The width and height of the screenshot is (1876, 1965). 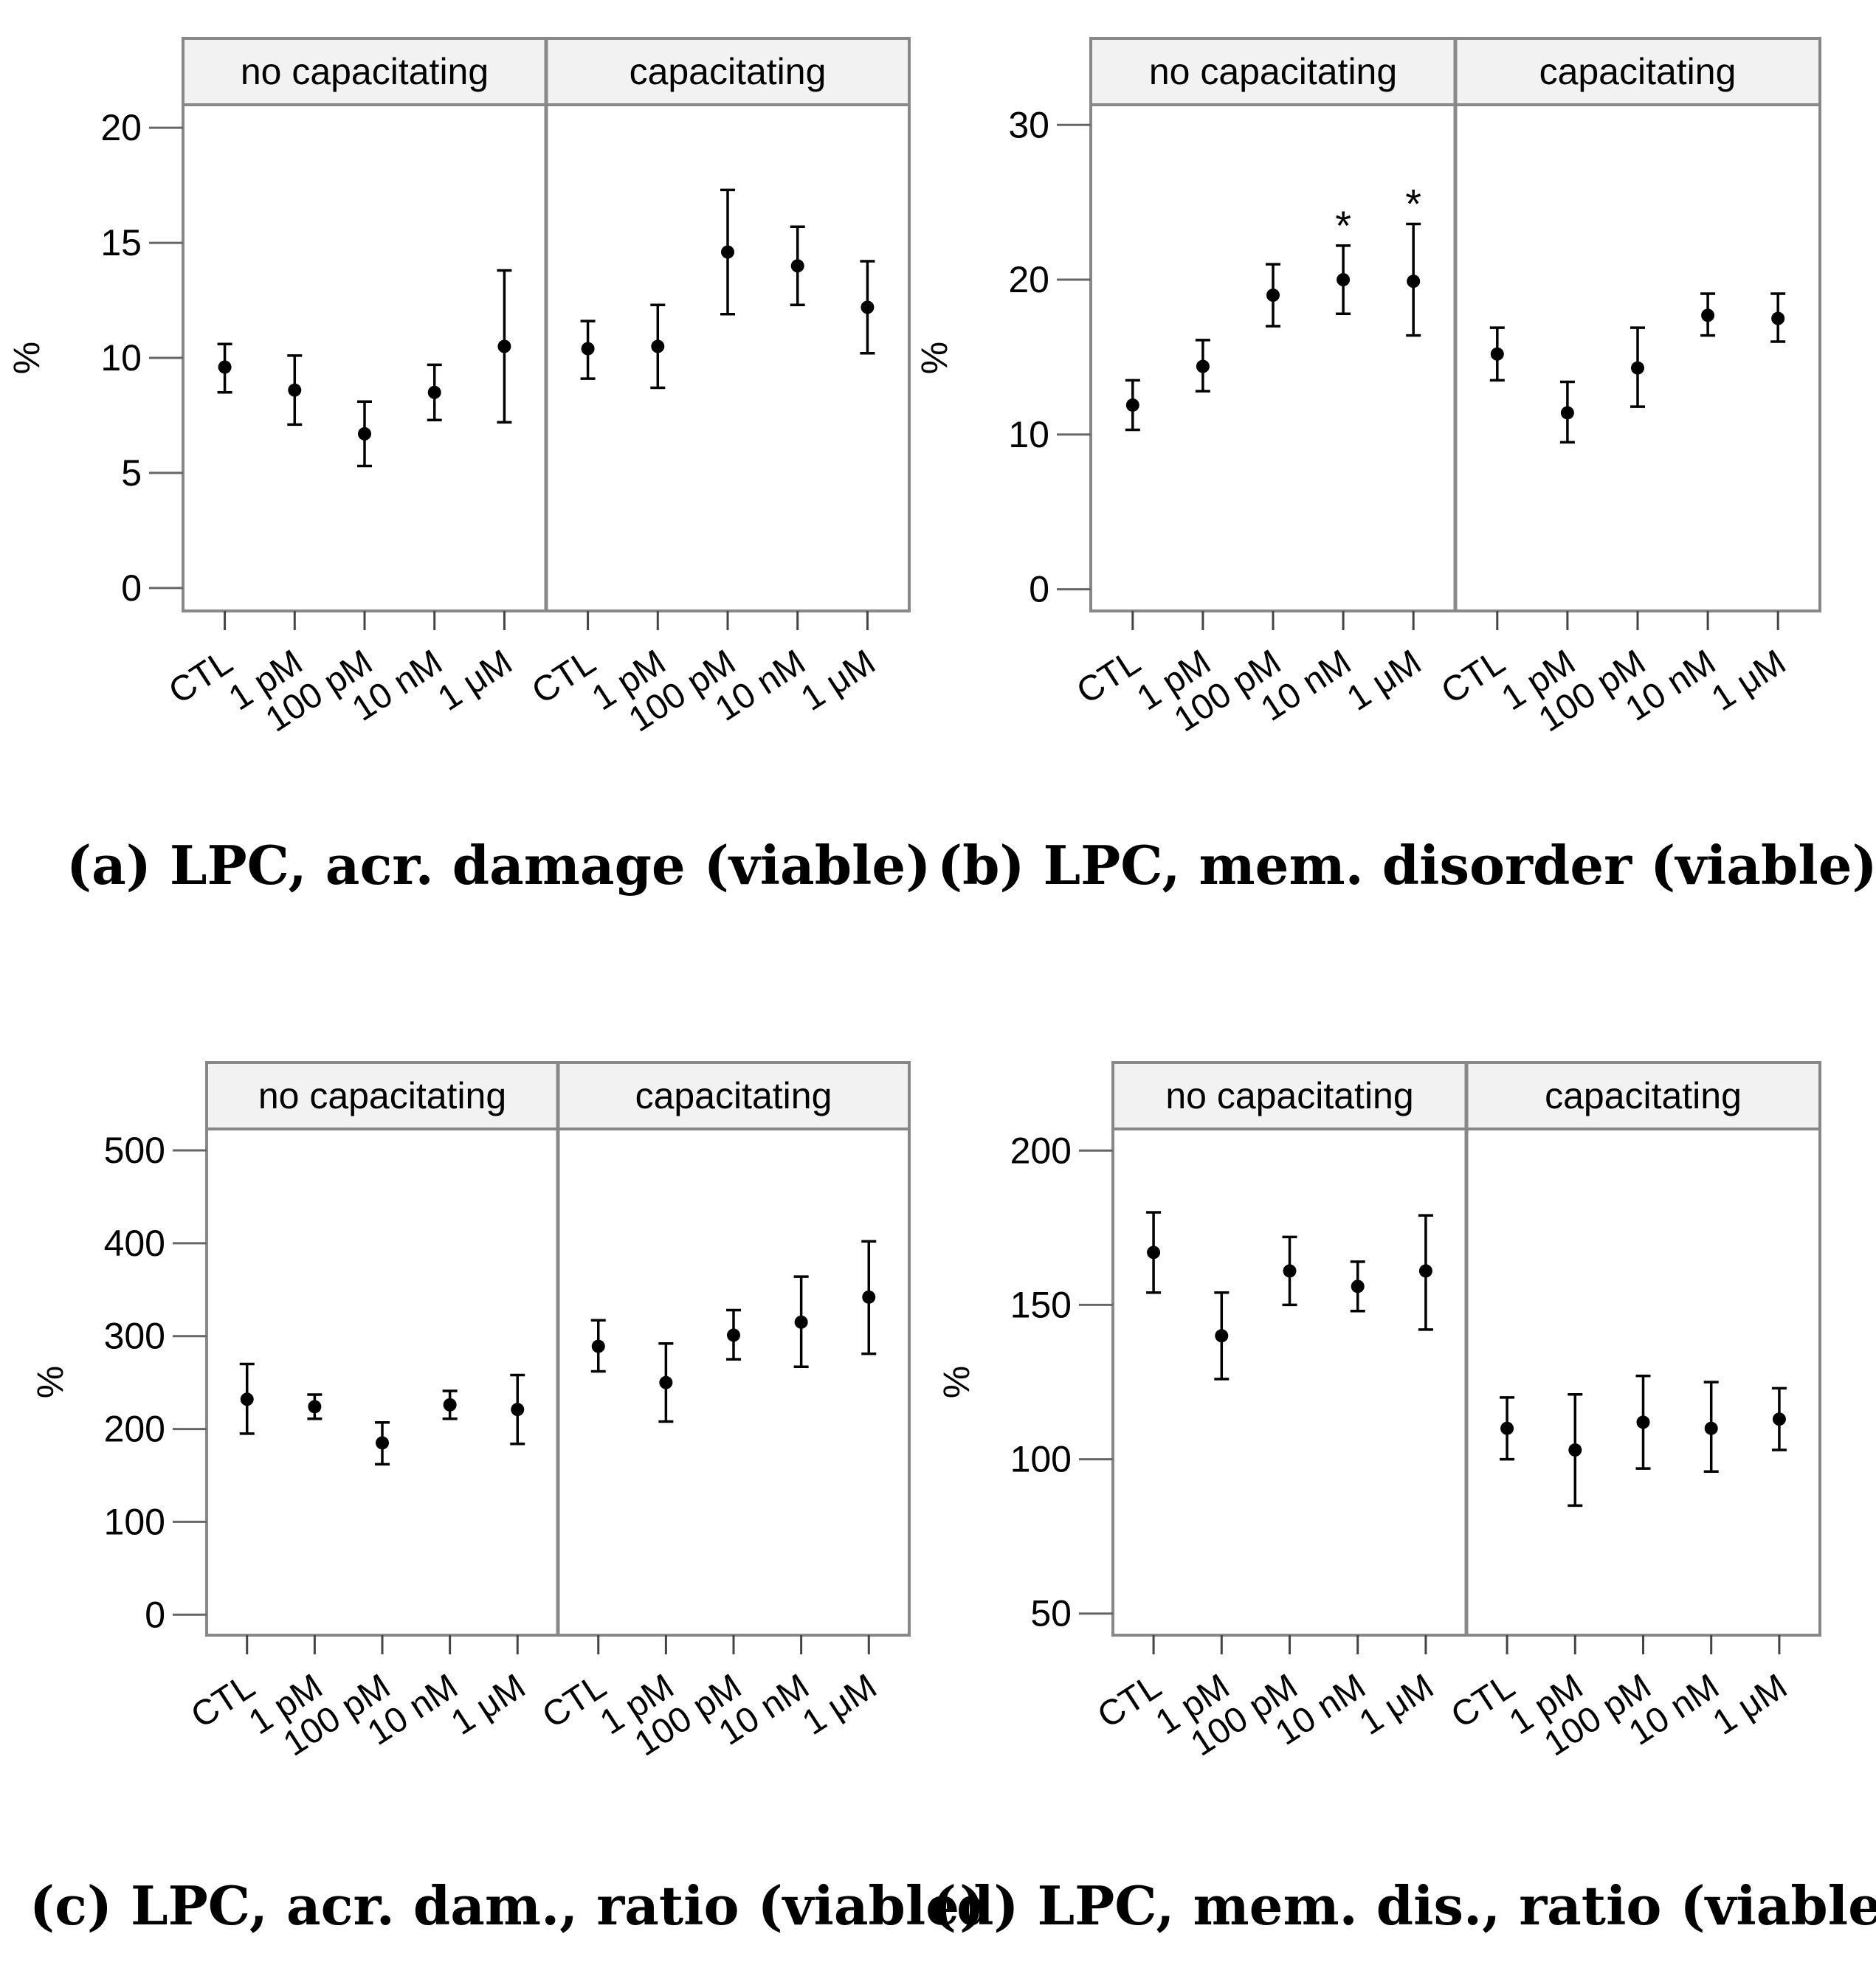 What do you see at coordinates (564, 677) in the screenshot?
I see `x-tick-label-a-1-0: CTL` at bounding box center [564, 677].